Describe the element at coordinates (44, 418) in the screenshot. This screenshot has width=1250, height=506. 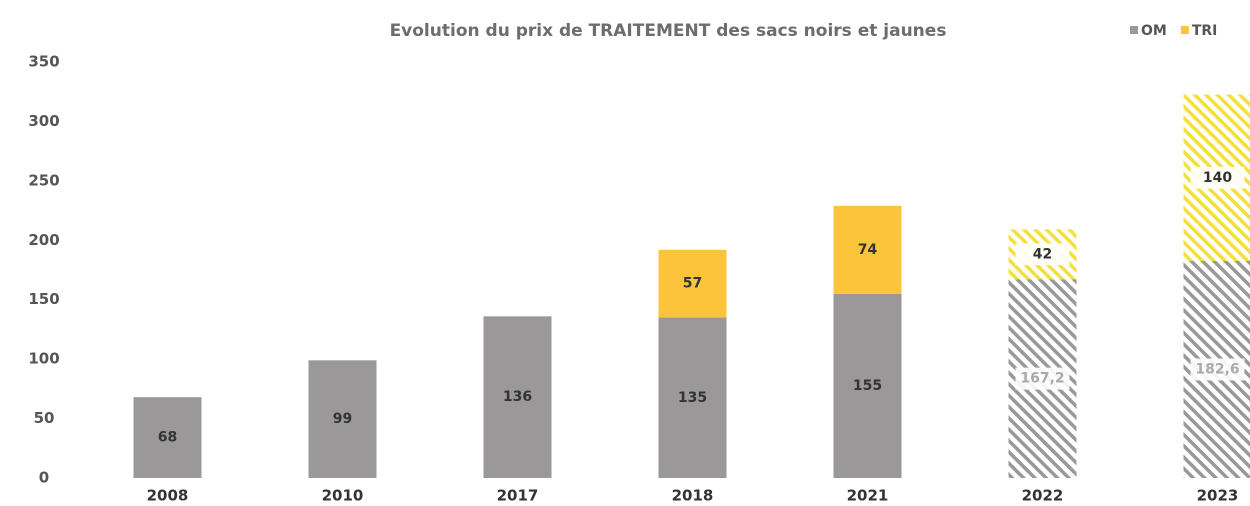
I see `y-tick-label: 50` at that location.